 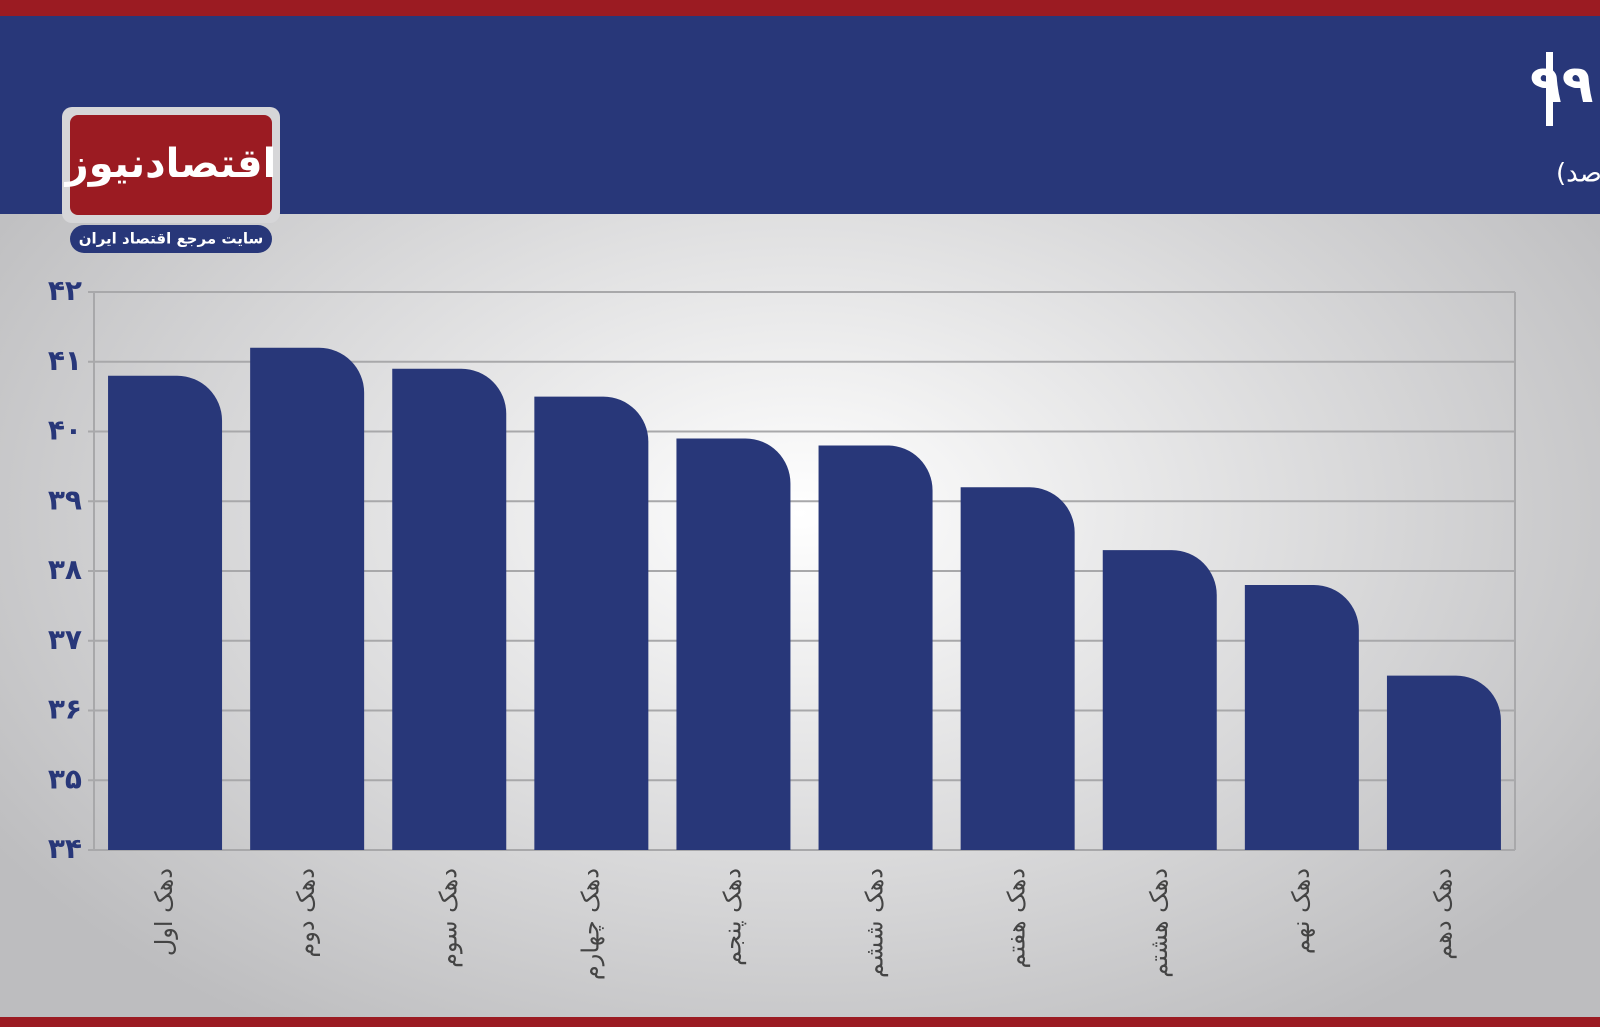 What do you see at coordinates (65, 778) in the screenshot?
I see `y-tick-label: ۳۵` at bounding box center [65, 778].